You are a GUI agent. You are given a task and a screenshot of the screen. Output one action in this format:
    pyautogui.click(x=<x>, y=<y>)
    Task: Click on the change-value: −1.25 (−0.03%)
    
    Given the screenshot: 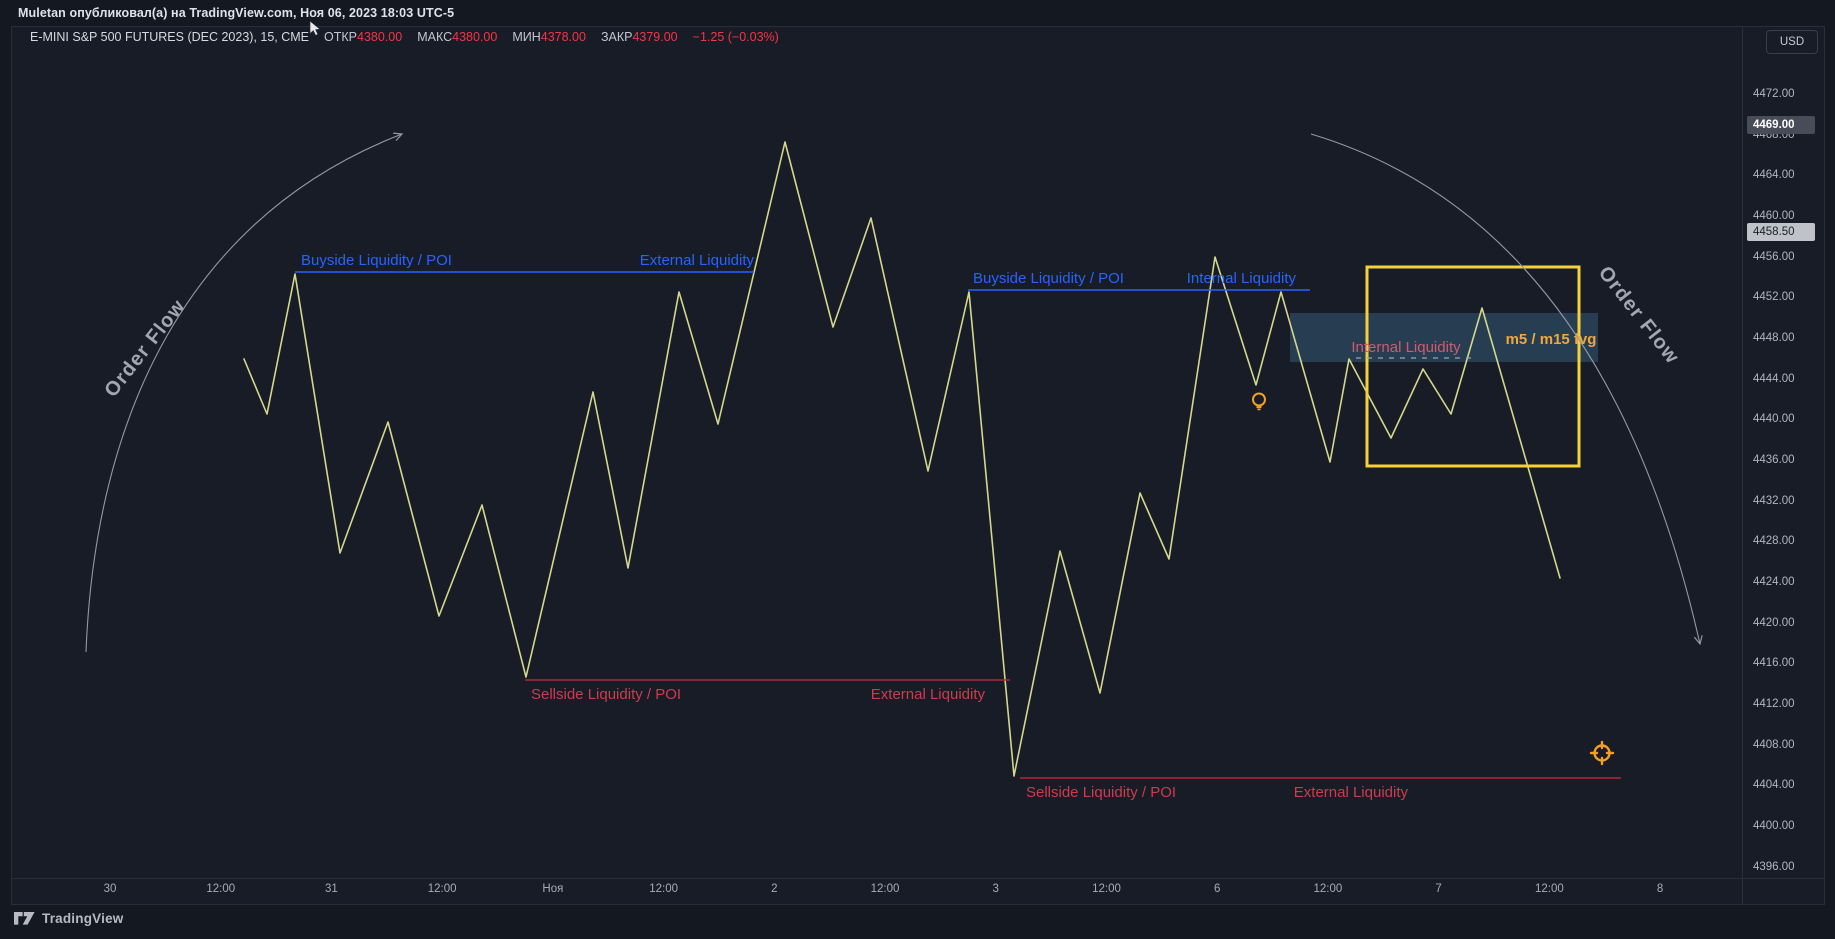 What is the action you would take?
    pyautogui.click(x=735, y=37)
    